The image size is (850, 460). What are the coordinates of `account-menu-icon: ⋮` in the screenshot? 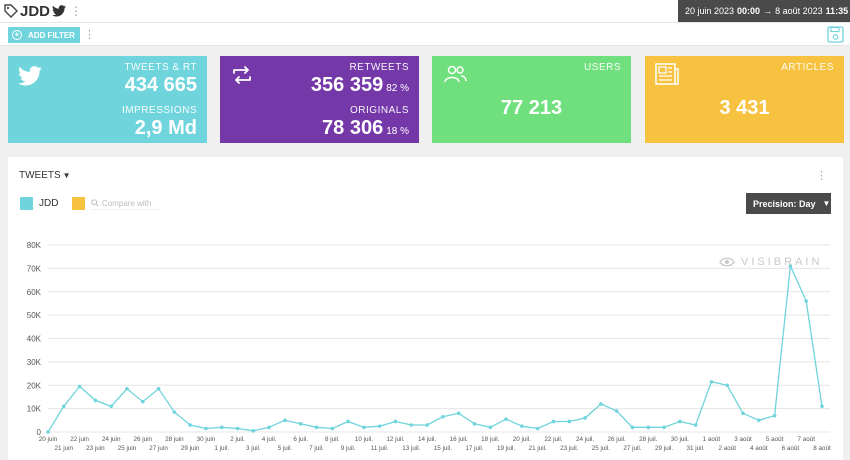 It's located at (76, 11).